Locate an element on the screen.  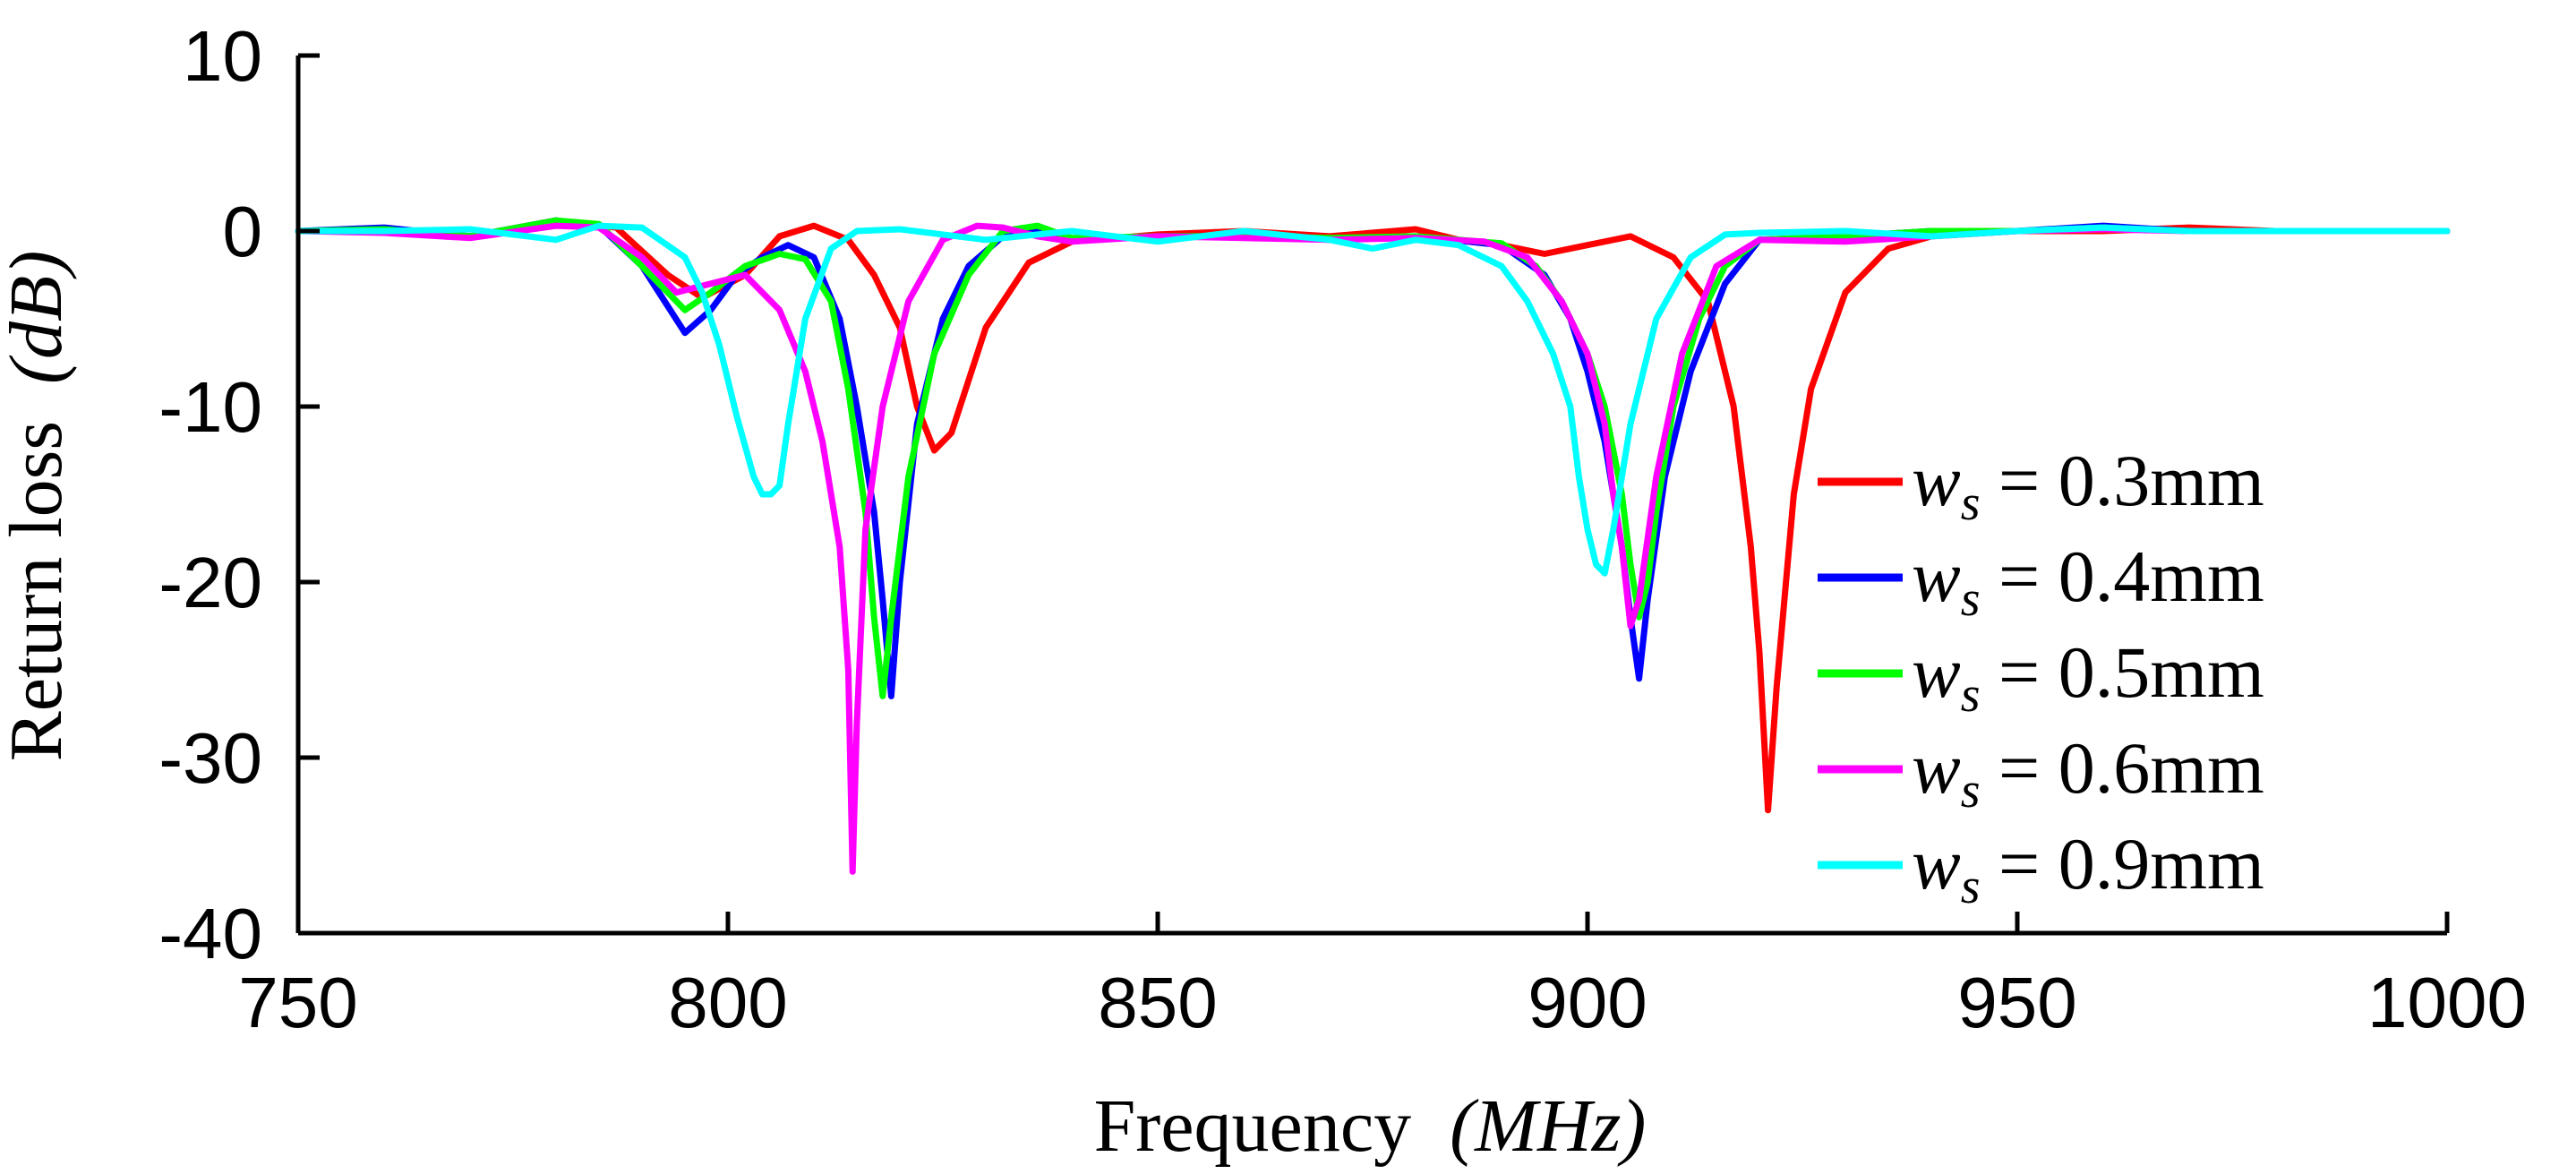
legend-label: ws = 0.4mm is located at coordinates (2088, 581).